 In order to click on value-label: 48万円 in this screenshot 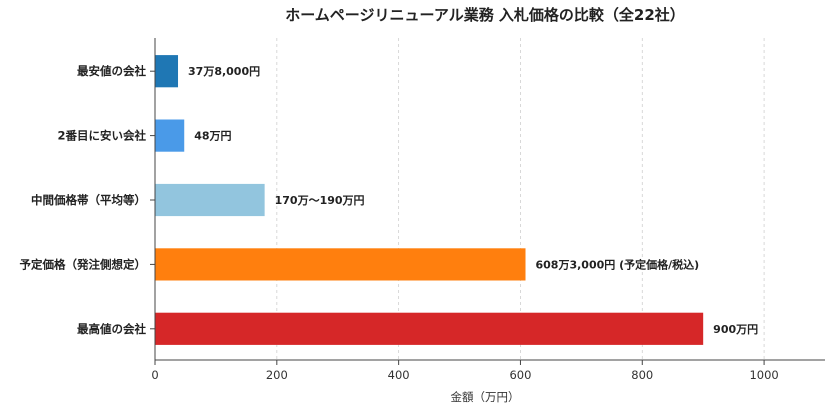, I will do `click(212, 136)`.